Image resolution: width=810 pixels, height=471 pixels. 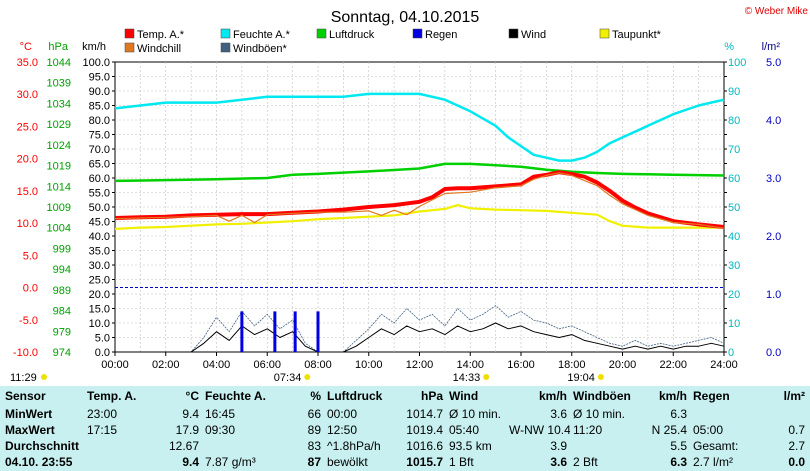 What do you see at coordinates (796, 446) in the screenshot?
I see `stats-cell: 2.7` at bounding box center [796, 446].